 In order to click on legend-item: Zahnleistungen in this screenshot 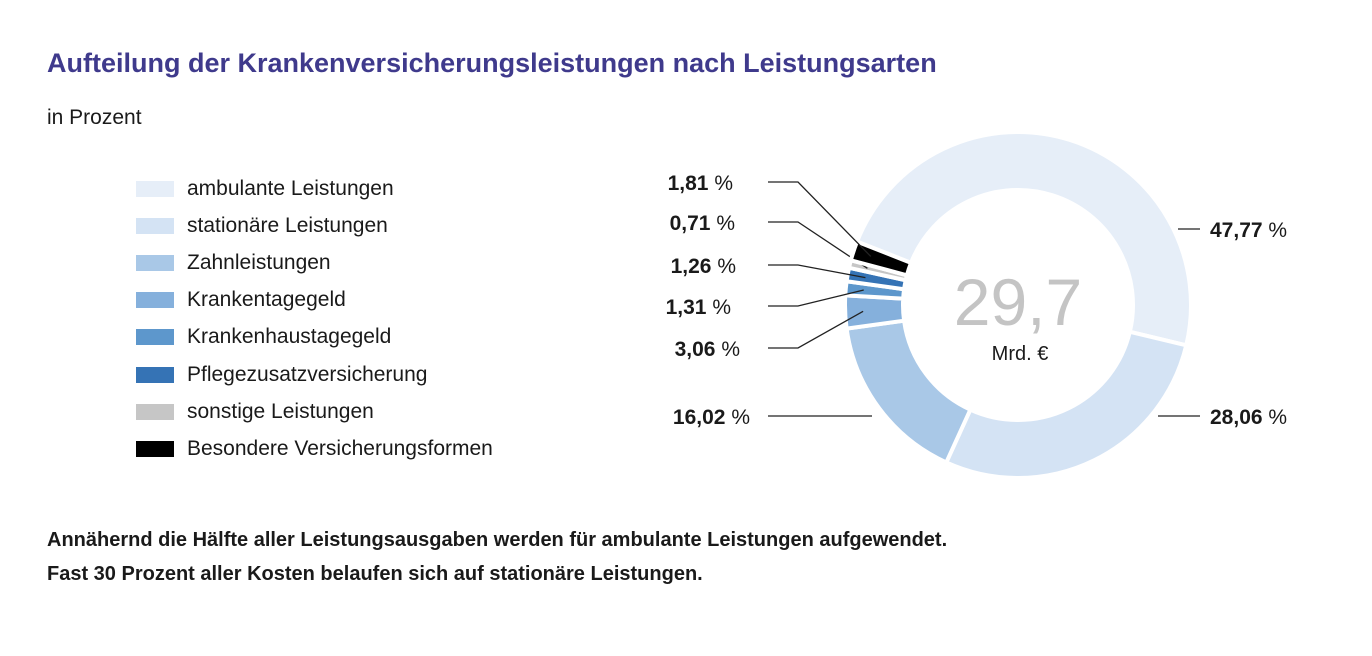, I will do `click(314, 262)`.